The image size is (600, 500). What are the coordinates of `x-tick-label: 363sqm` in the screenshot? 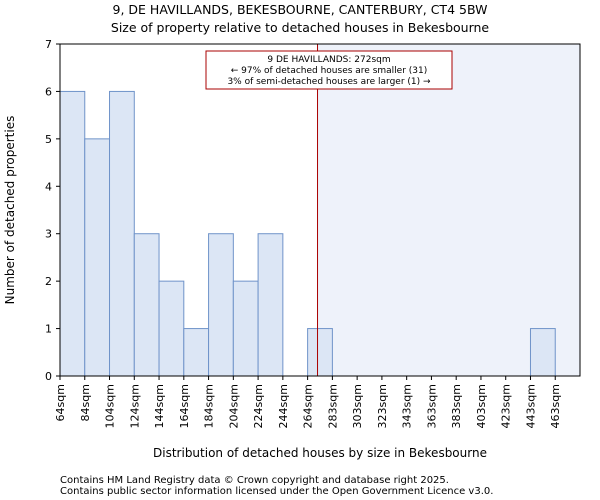 It's located at (431, 406).